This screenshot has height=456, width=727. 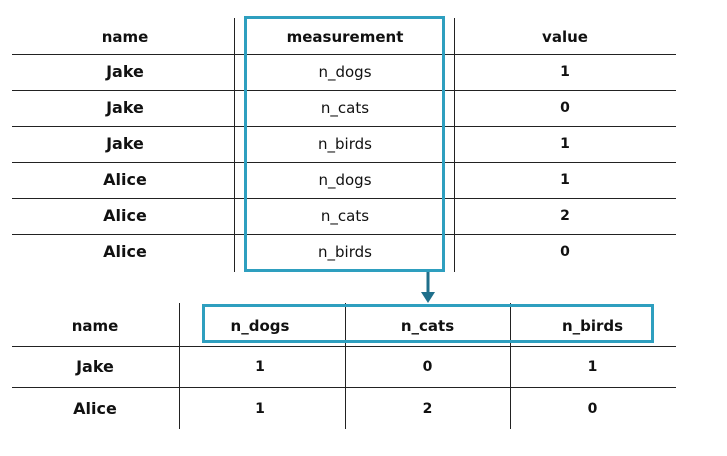 What do you see at coordinates (428, 287) in the screenshot?
I see `down-arrow-icon` at bounding box center [428, 287].